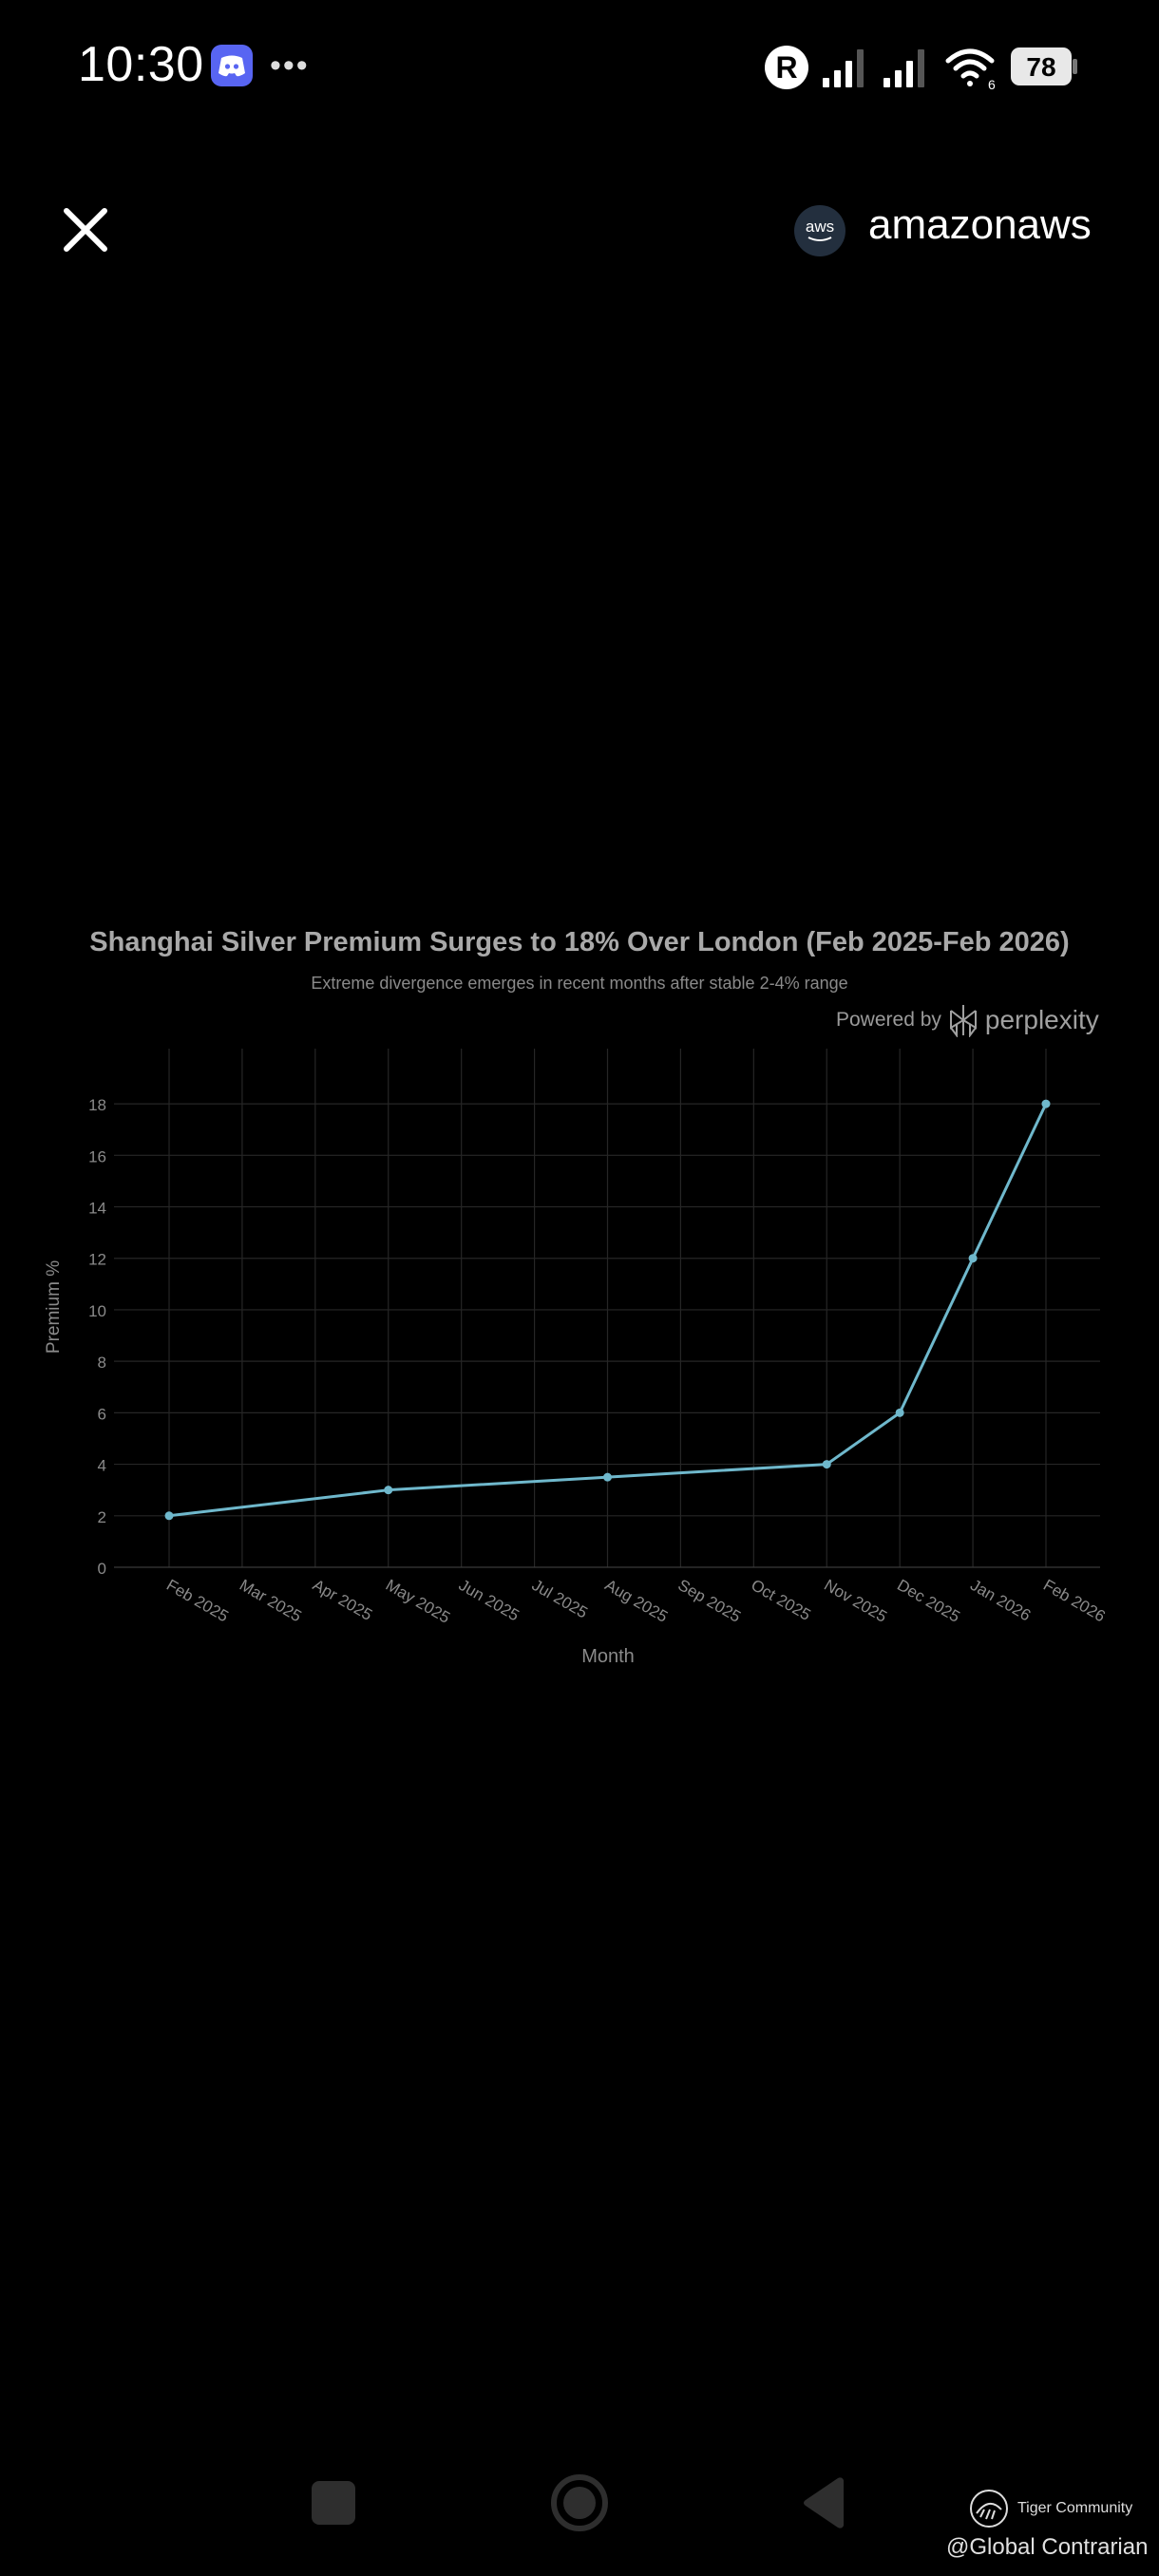 The width and height of the screenshot is (1159, 2576). What do you see at coordinates (333, 2503) in the screenshot?
I see `recent-apps-button` at bounding box center [333, 2503].